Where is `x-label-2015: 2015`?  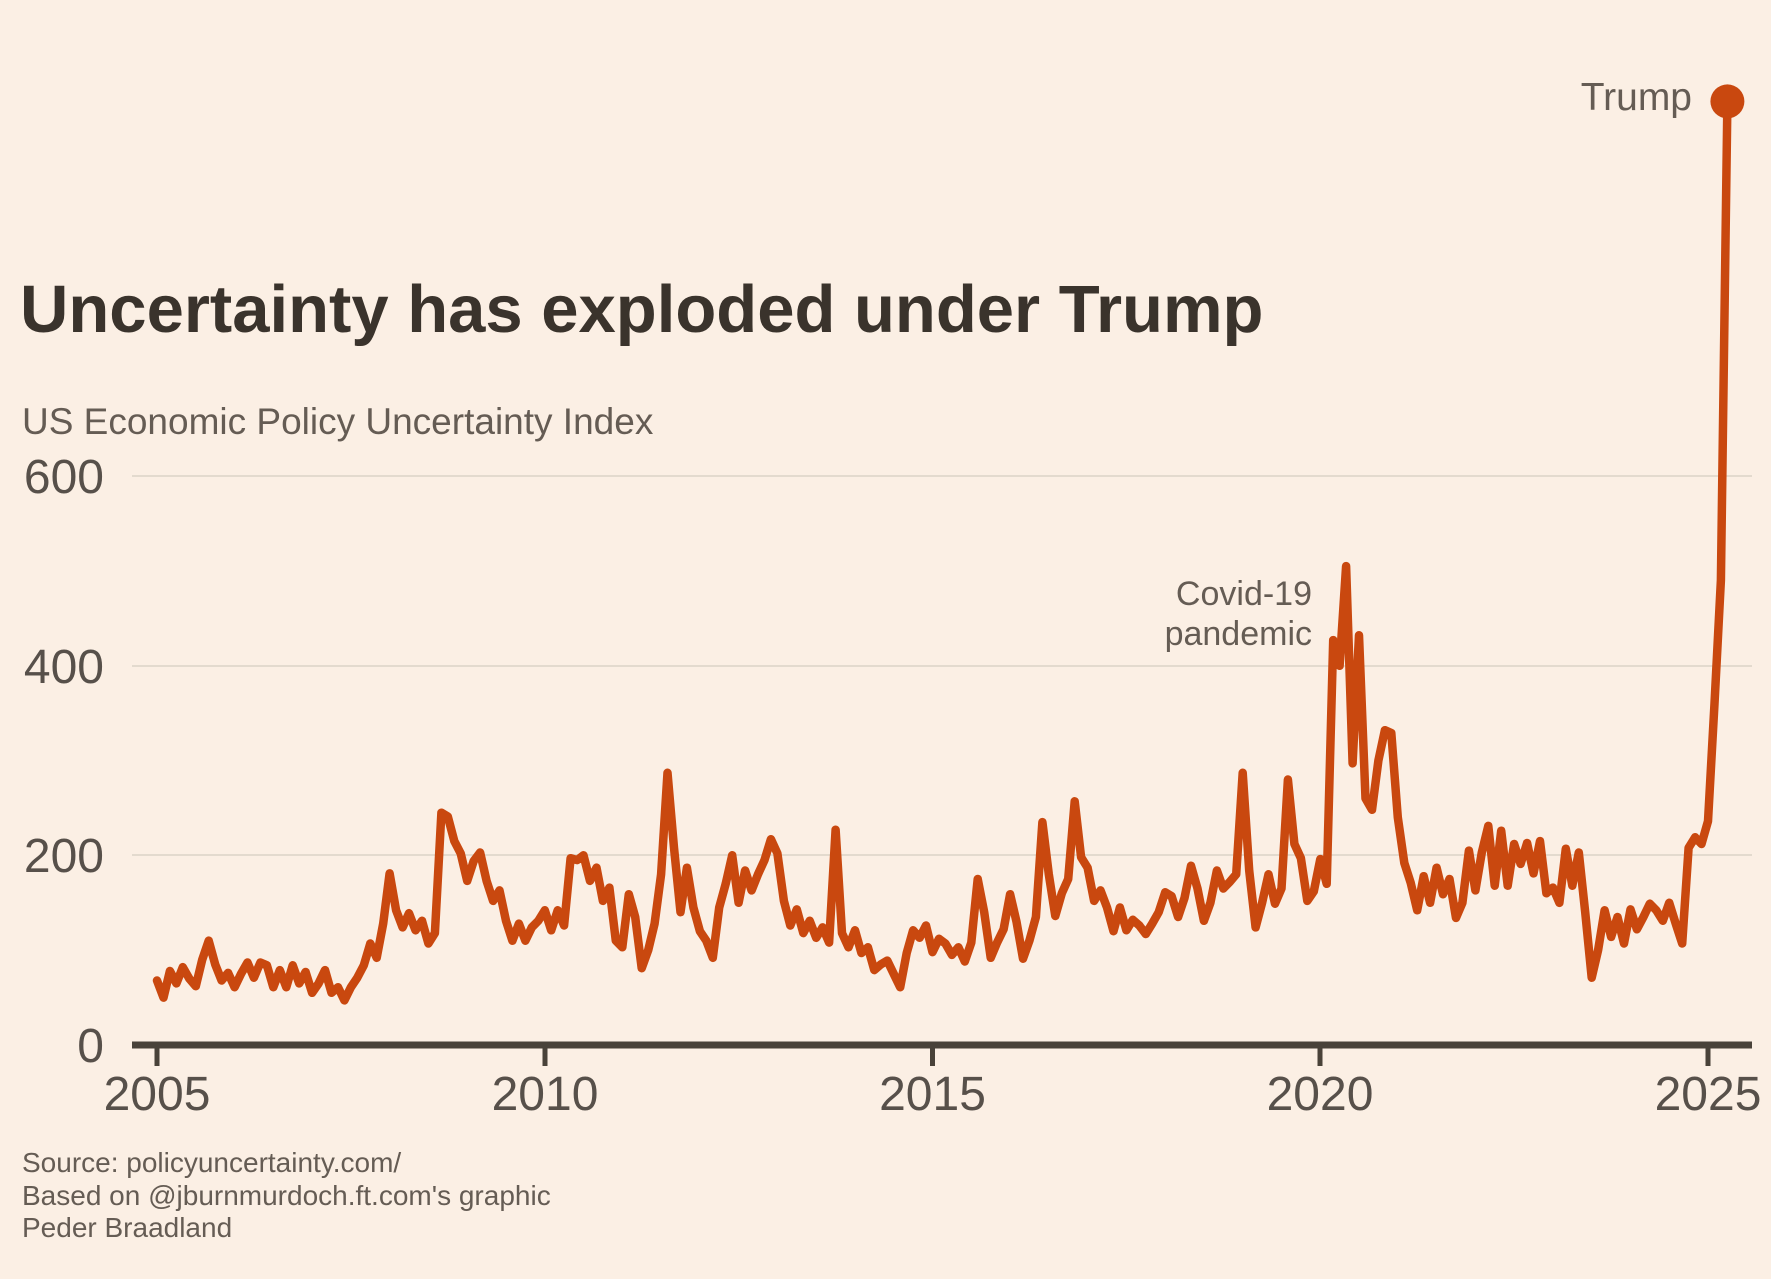 x-label-2015: 2015 is located at coordinates (932, 1094).